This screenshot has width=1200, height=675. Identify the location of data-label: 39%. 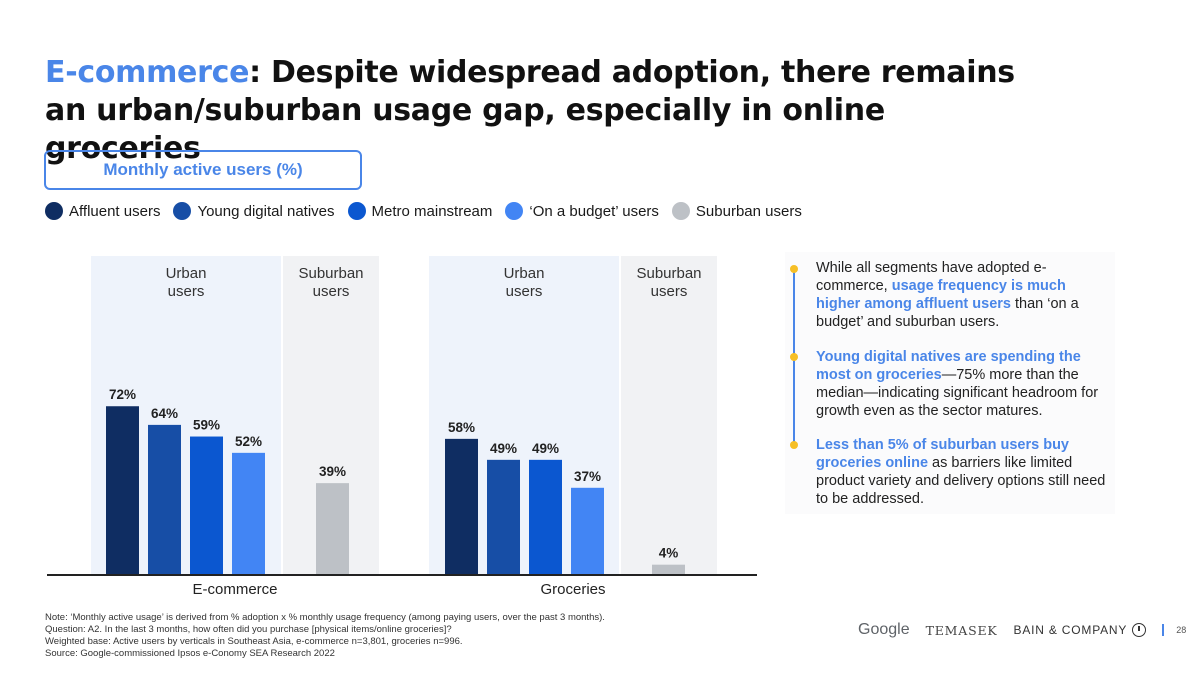
(332, 471).